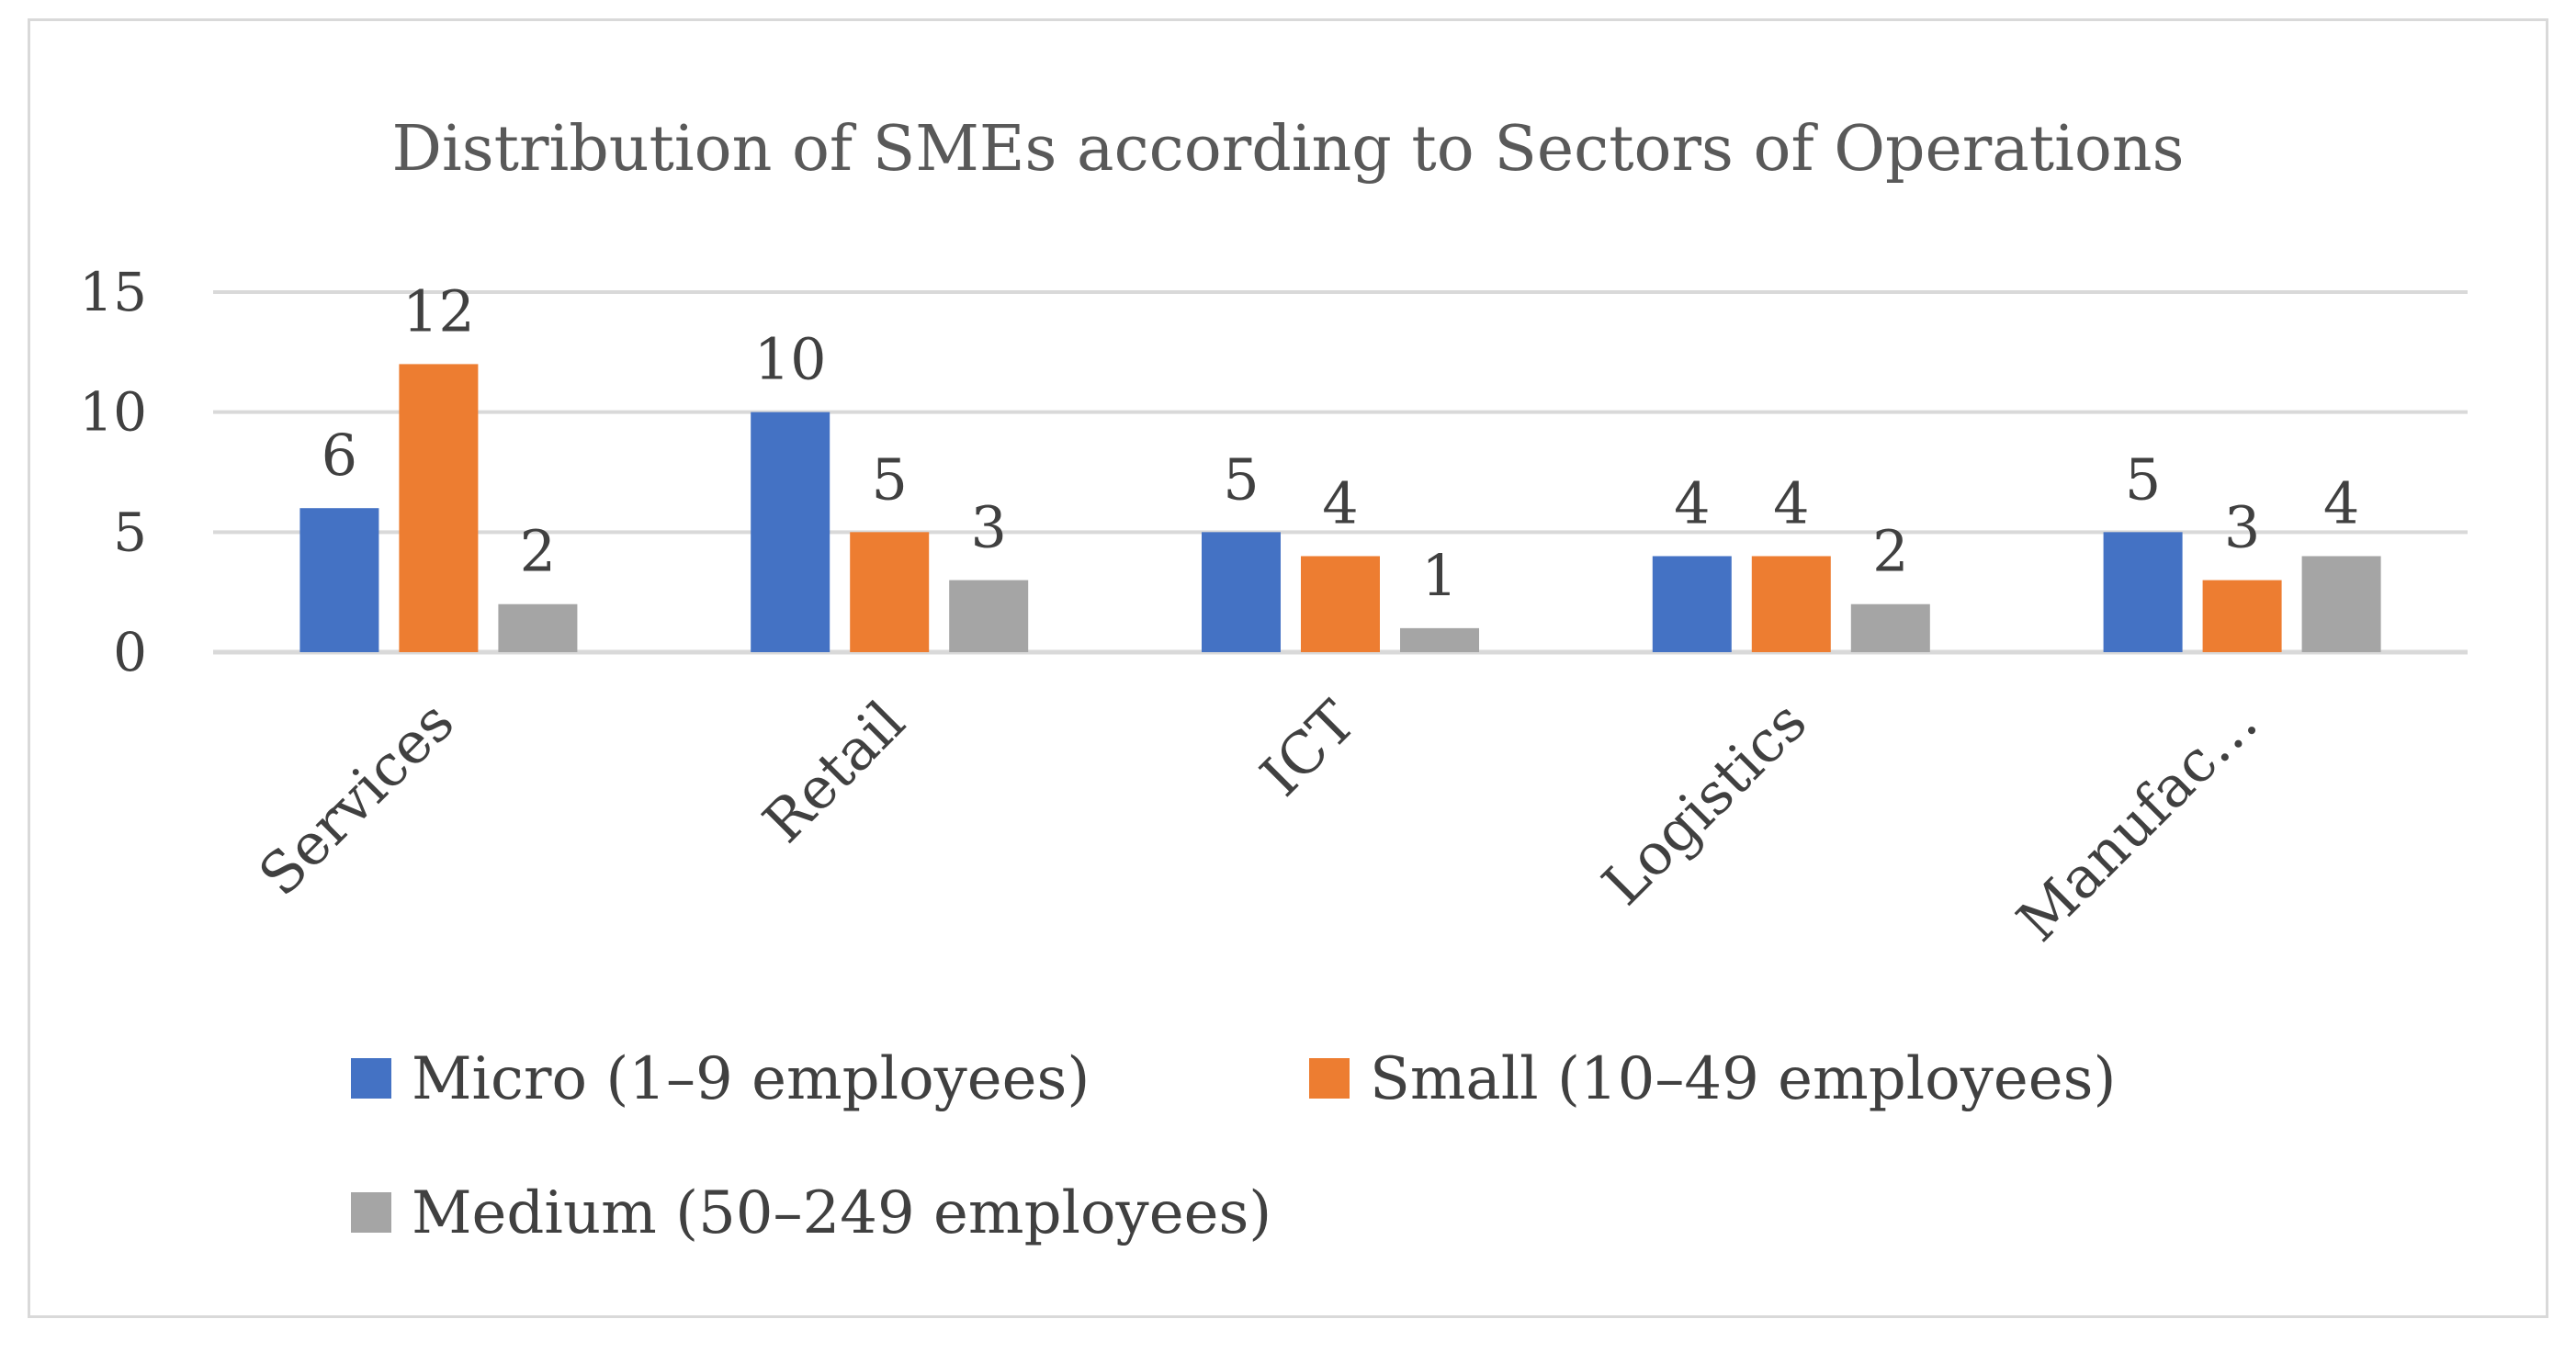 This screenshot has height=1353, width=2576. Describe the element at coordinates (841, 1213) in the screenshot. I see `legend-label: Medium (50–249 employees)` at that location.